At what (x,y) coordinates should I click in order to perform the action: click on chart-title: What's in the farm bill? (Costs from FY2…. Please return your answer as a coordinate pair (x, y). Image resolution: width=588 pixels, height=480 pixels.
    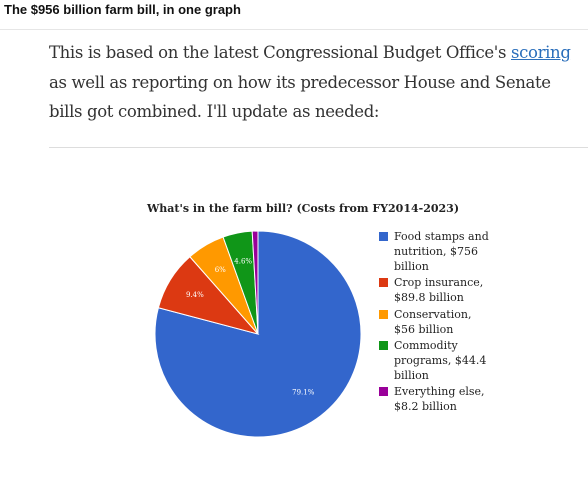
    Looking at the image, I should click on (302, 208).